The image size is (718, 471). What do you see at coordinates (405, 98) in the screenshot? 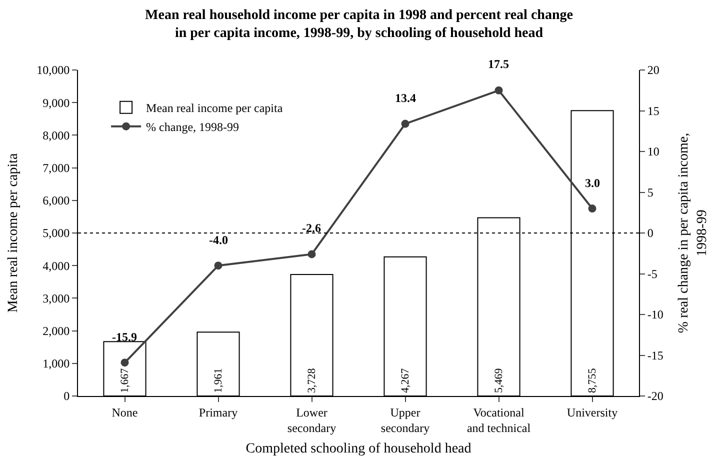
I see `data-label: 13.4` at bounding box center [405, 98].